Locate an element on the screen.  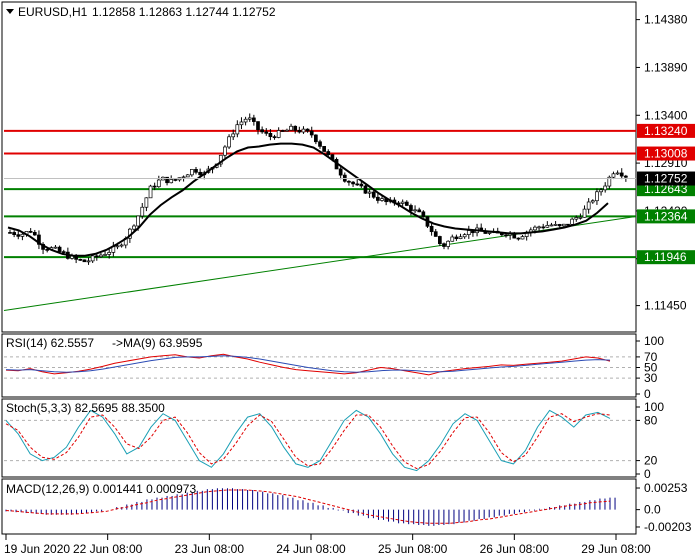
level-tag-label: 1.13008 is located at coordinates (666, 154).